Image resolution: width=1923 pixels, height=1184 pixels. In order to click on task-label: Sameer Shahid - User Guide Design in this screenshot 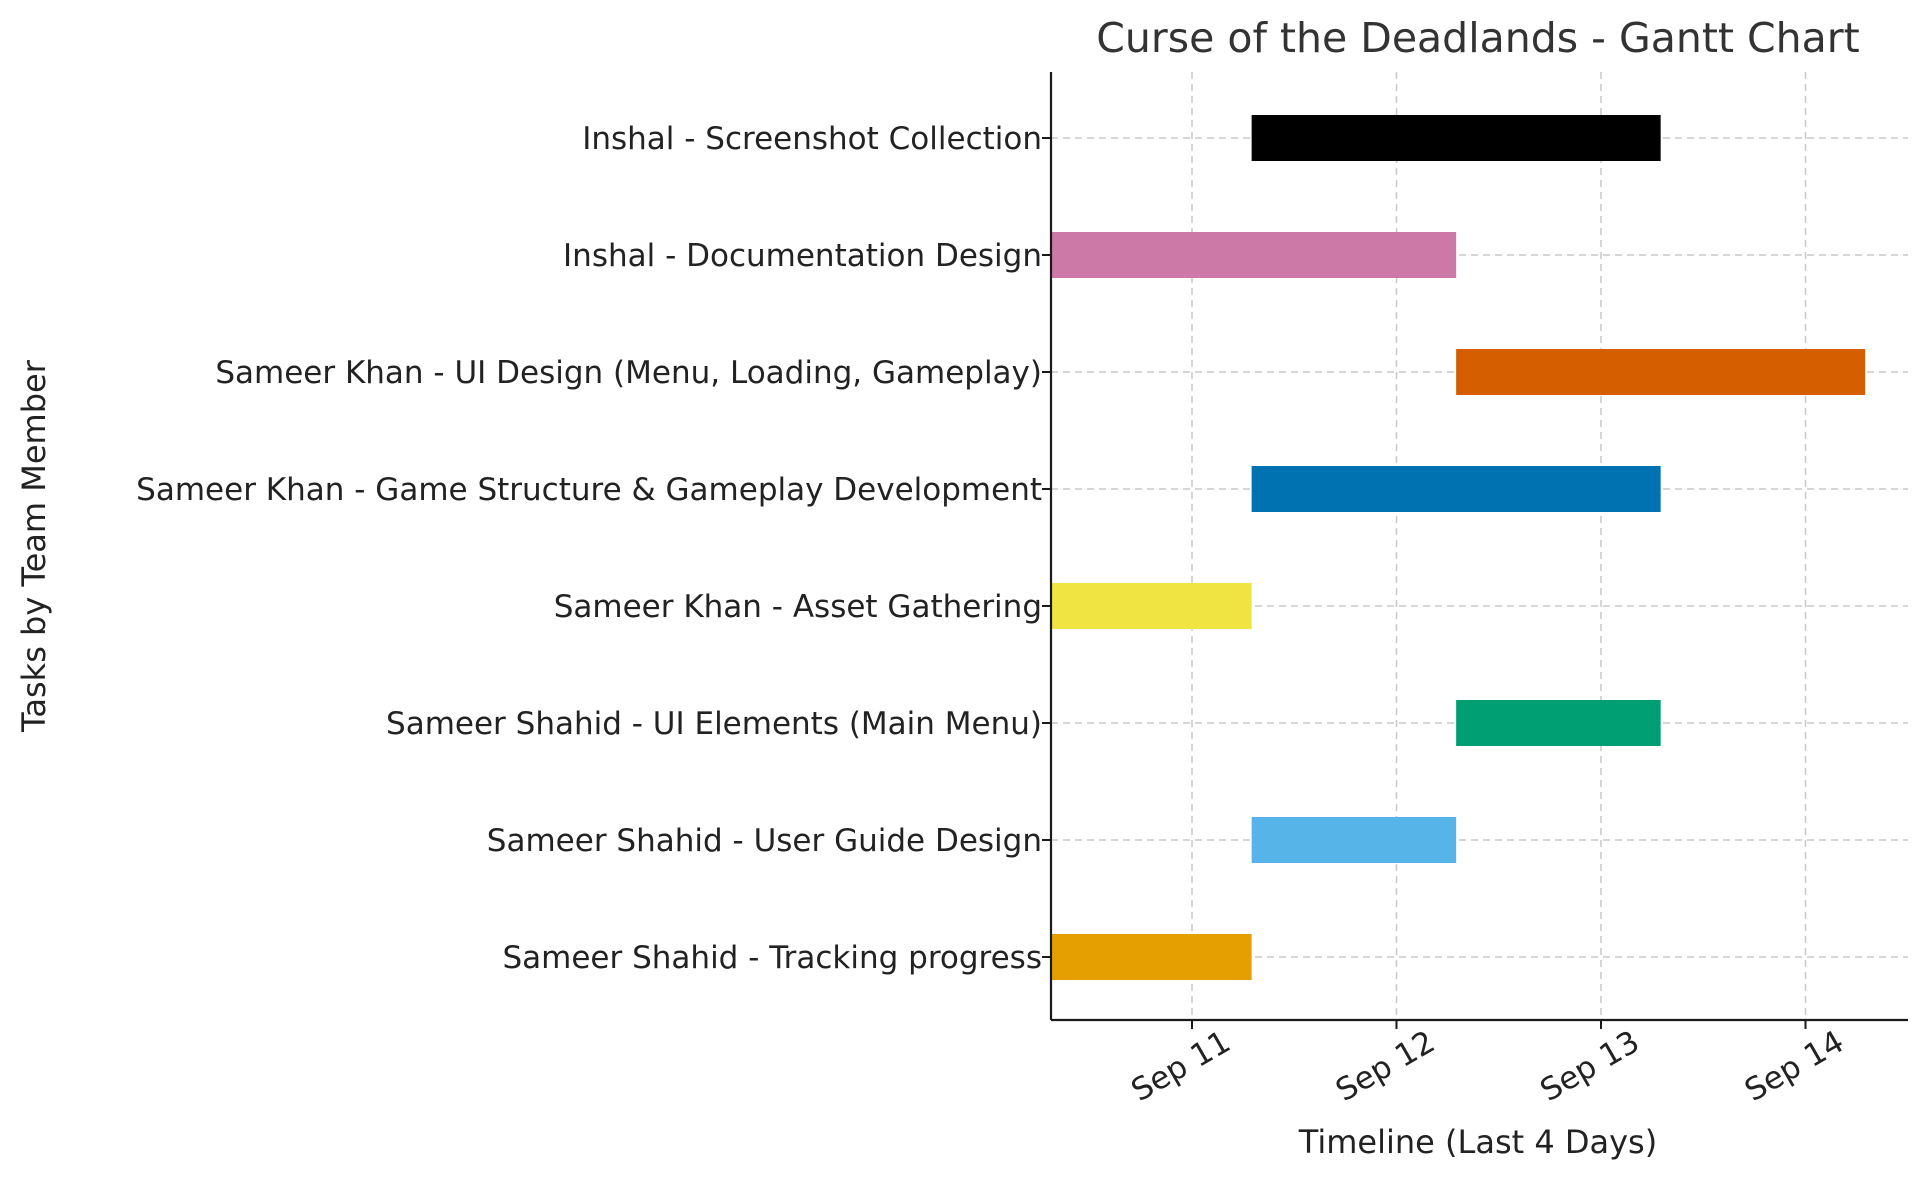, I will do `click(764, 841)`.